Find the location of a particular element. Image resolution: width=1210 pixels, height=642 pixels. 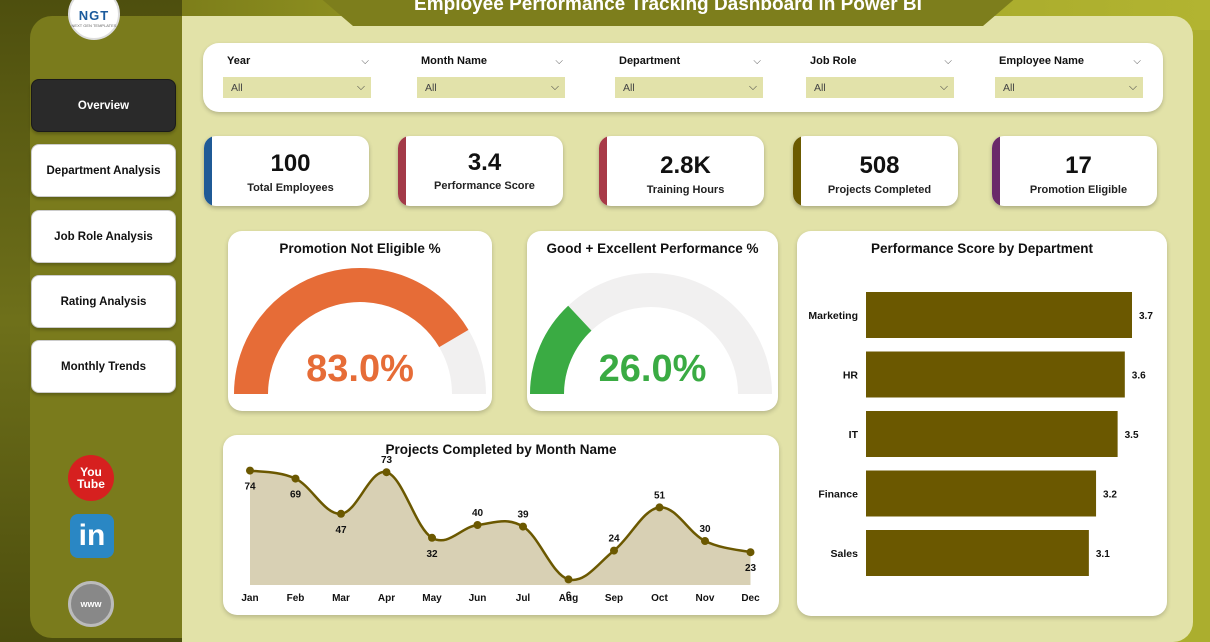

filter-month-value: All is located at coordinates (431, 87).